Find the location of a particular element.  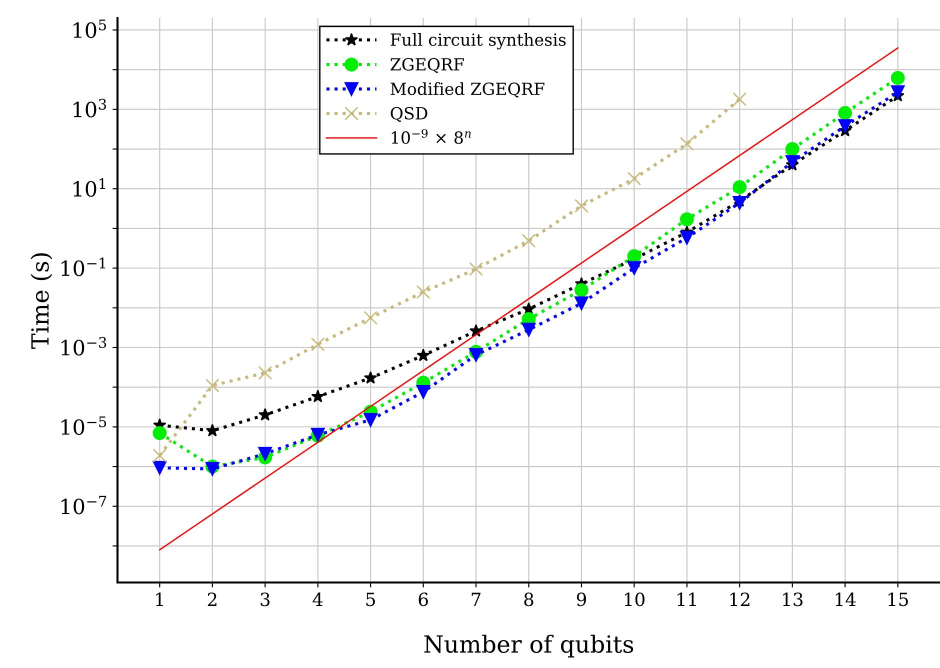

legend-label: QSD is located at coordinates (409, 114).